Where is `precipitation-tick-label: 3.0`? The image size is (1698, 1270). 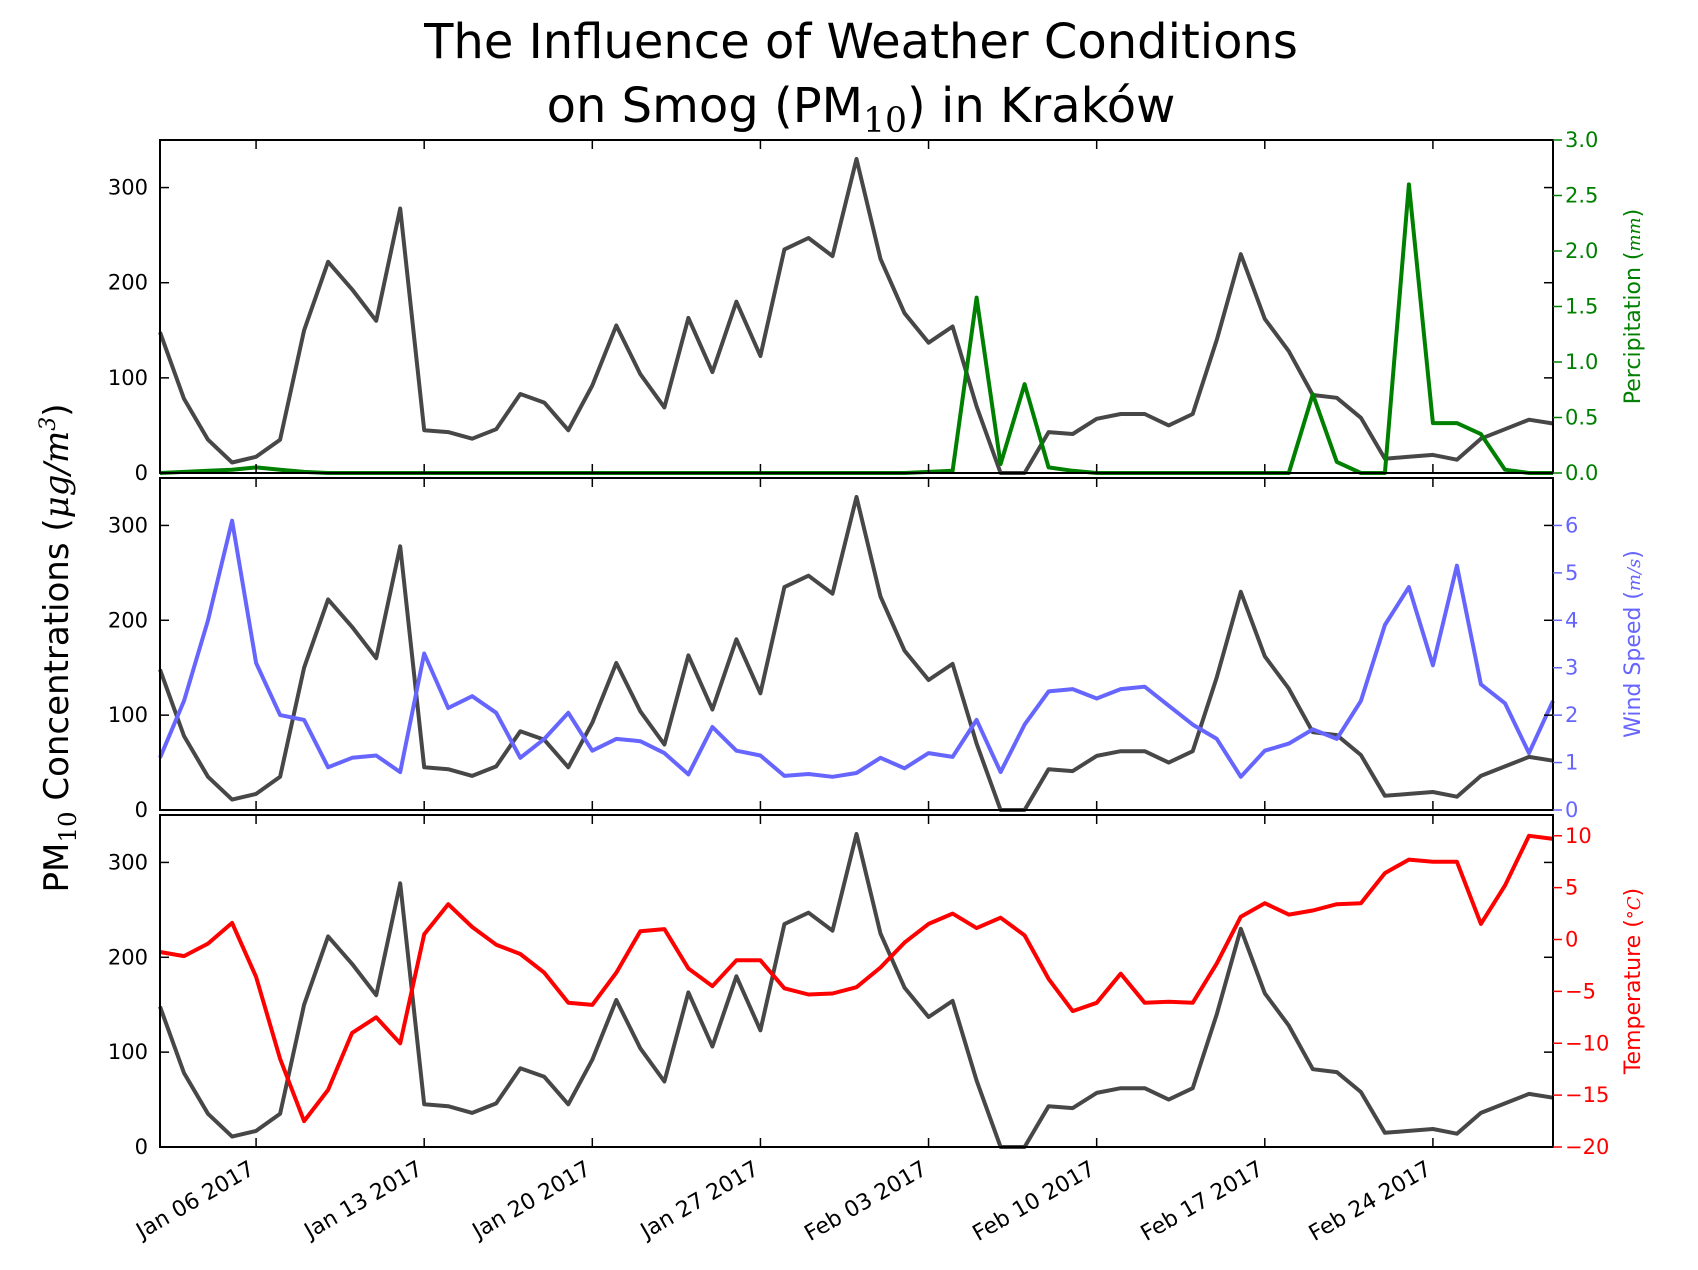
precipitation-tick-label: 3.0 is located at coordinates (1581, 140).